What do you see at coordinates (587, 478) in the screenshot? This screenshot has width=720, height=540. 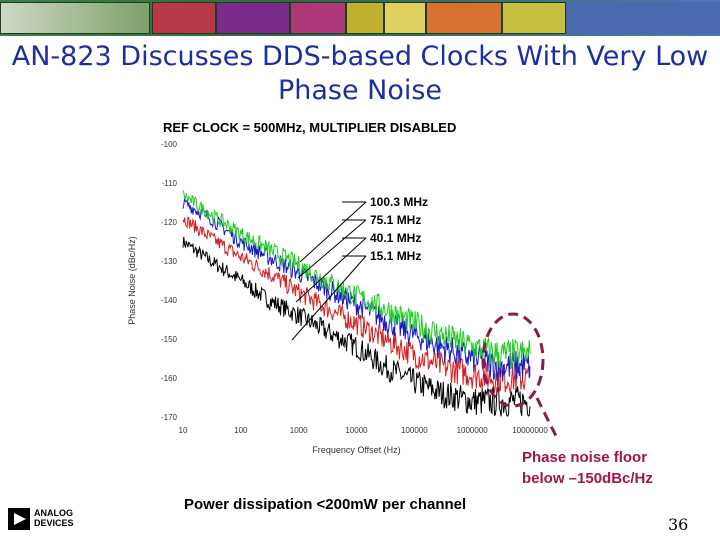 I see `callout-line-2: below –150dBc/Hz` at bounding box center [587, 478].